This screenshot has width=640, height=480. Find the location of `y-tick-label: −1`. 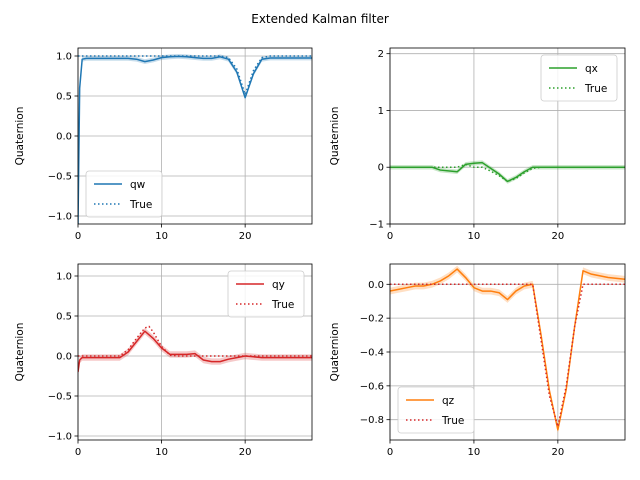

y-tick-label: −1 is located at coordinates (376, 225).